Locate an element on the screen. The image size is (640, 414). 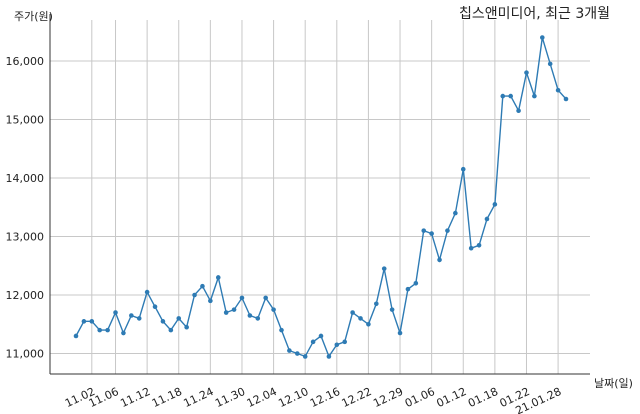
chart-title: 칩스앤미디어, 최근 3개월 is located at coordinates (534, 14).